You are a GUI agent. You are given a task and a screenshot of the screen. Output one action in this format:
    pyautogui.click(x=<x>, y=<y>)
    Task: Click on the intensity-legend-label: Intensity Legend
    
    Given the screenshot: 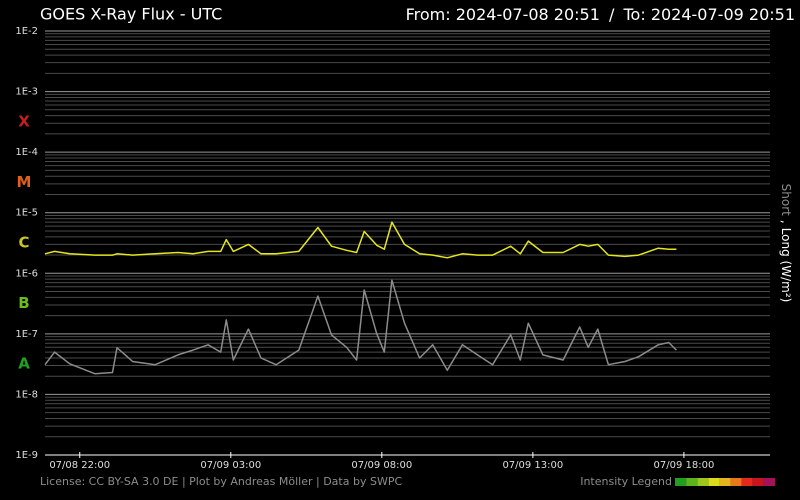 What is the action you would take?
    pyautogui.click(x=626, y=481)
    